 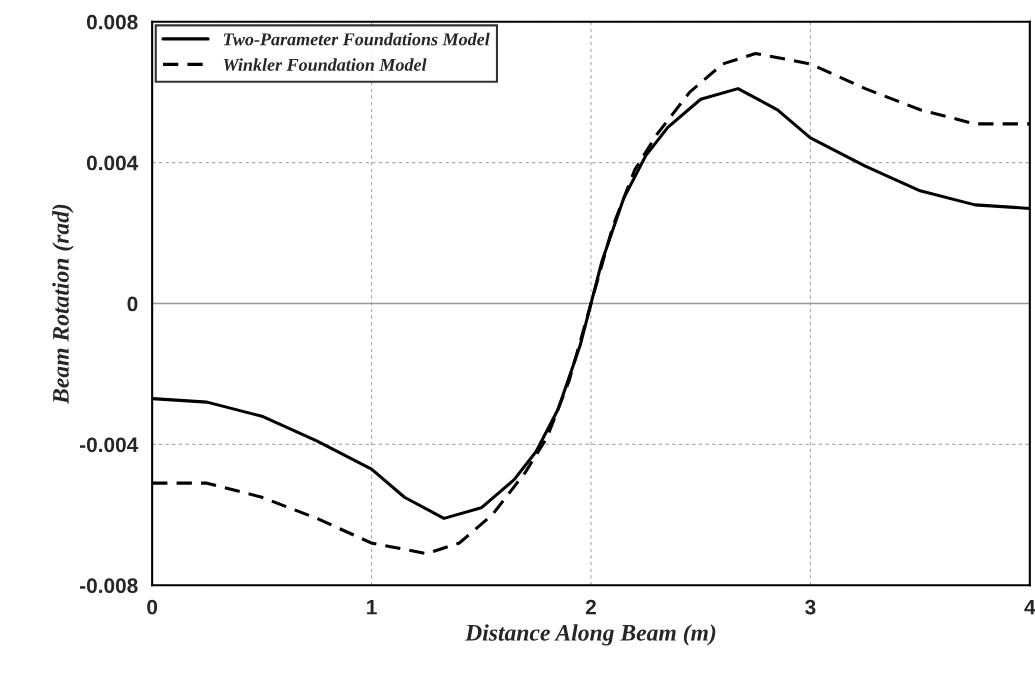 What do you see at coordinates (1029, 607) in the screenshot?
I see `x-tick-label: 4` at bounding box center [1029, 607].